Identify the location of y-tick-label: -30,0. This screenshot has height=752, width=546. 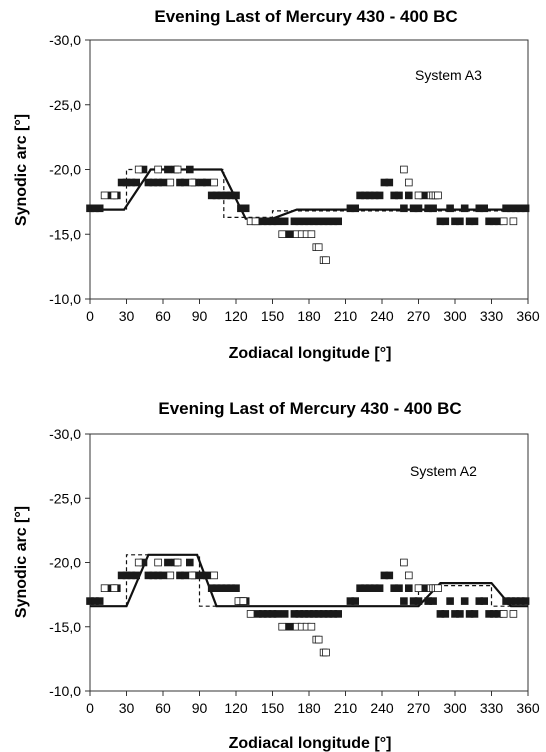
(65, 434).